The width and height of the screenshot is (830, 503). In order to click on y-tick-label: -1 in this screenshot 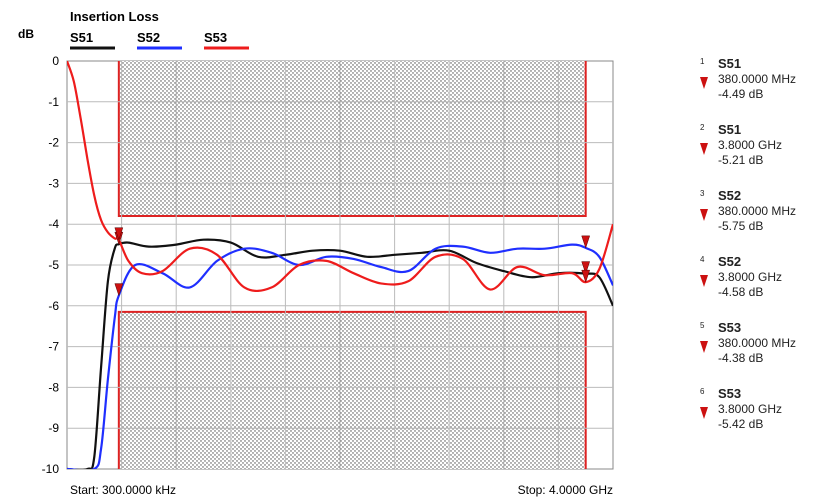, I will do `click(53, 102)`.